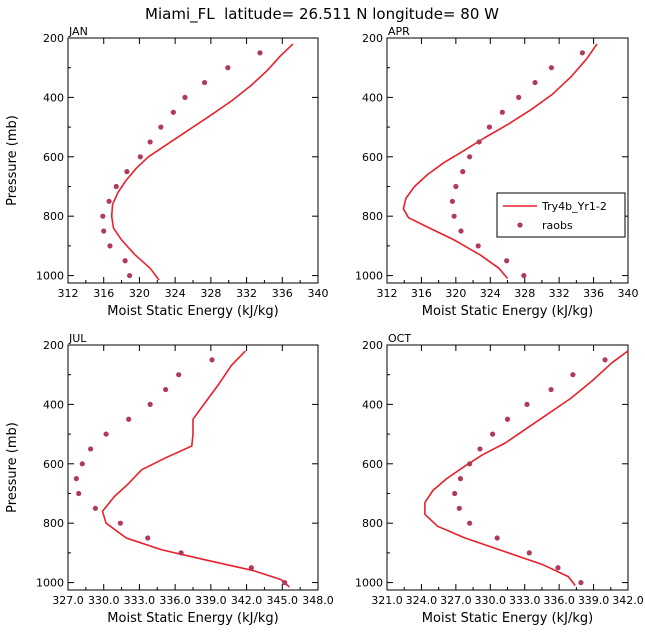 The height and width of the screenshot is (640, 645). What do you see at coordinates (210, 293) in the screenshot?
I see `x-tick-label: 328` at bounding box center [210, 293].